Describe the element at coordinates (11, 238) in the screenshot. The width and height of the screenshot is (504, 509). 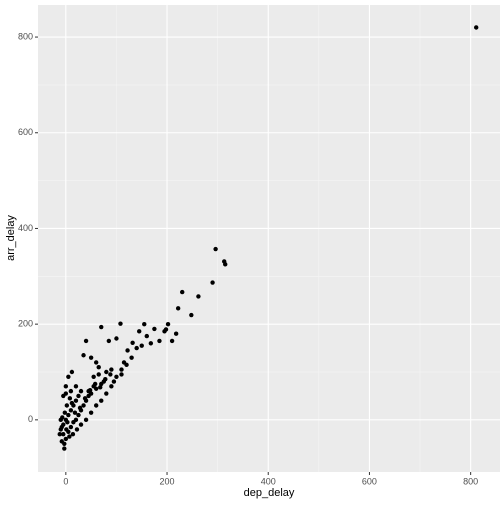
I see `y-axis-title: arr_delay` at that location.